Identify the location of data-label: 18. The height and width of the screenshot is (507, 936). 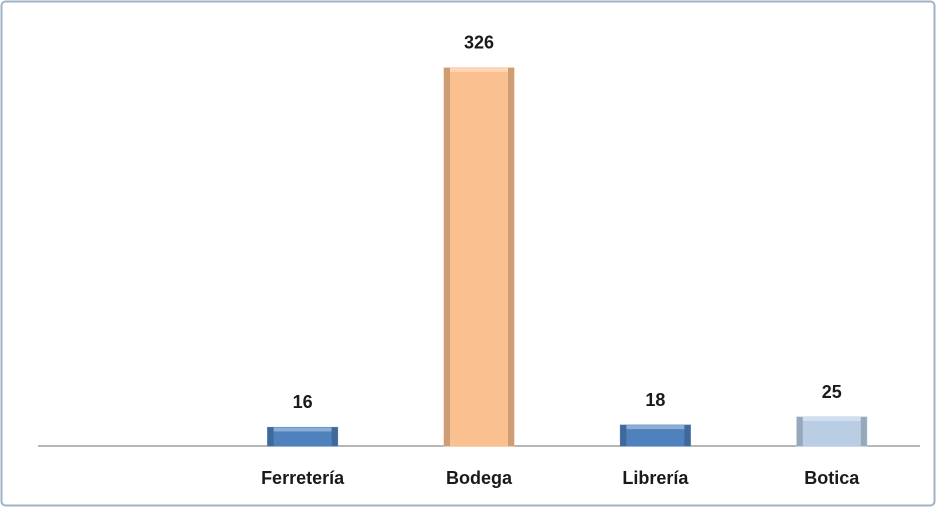
(655, 400).